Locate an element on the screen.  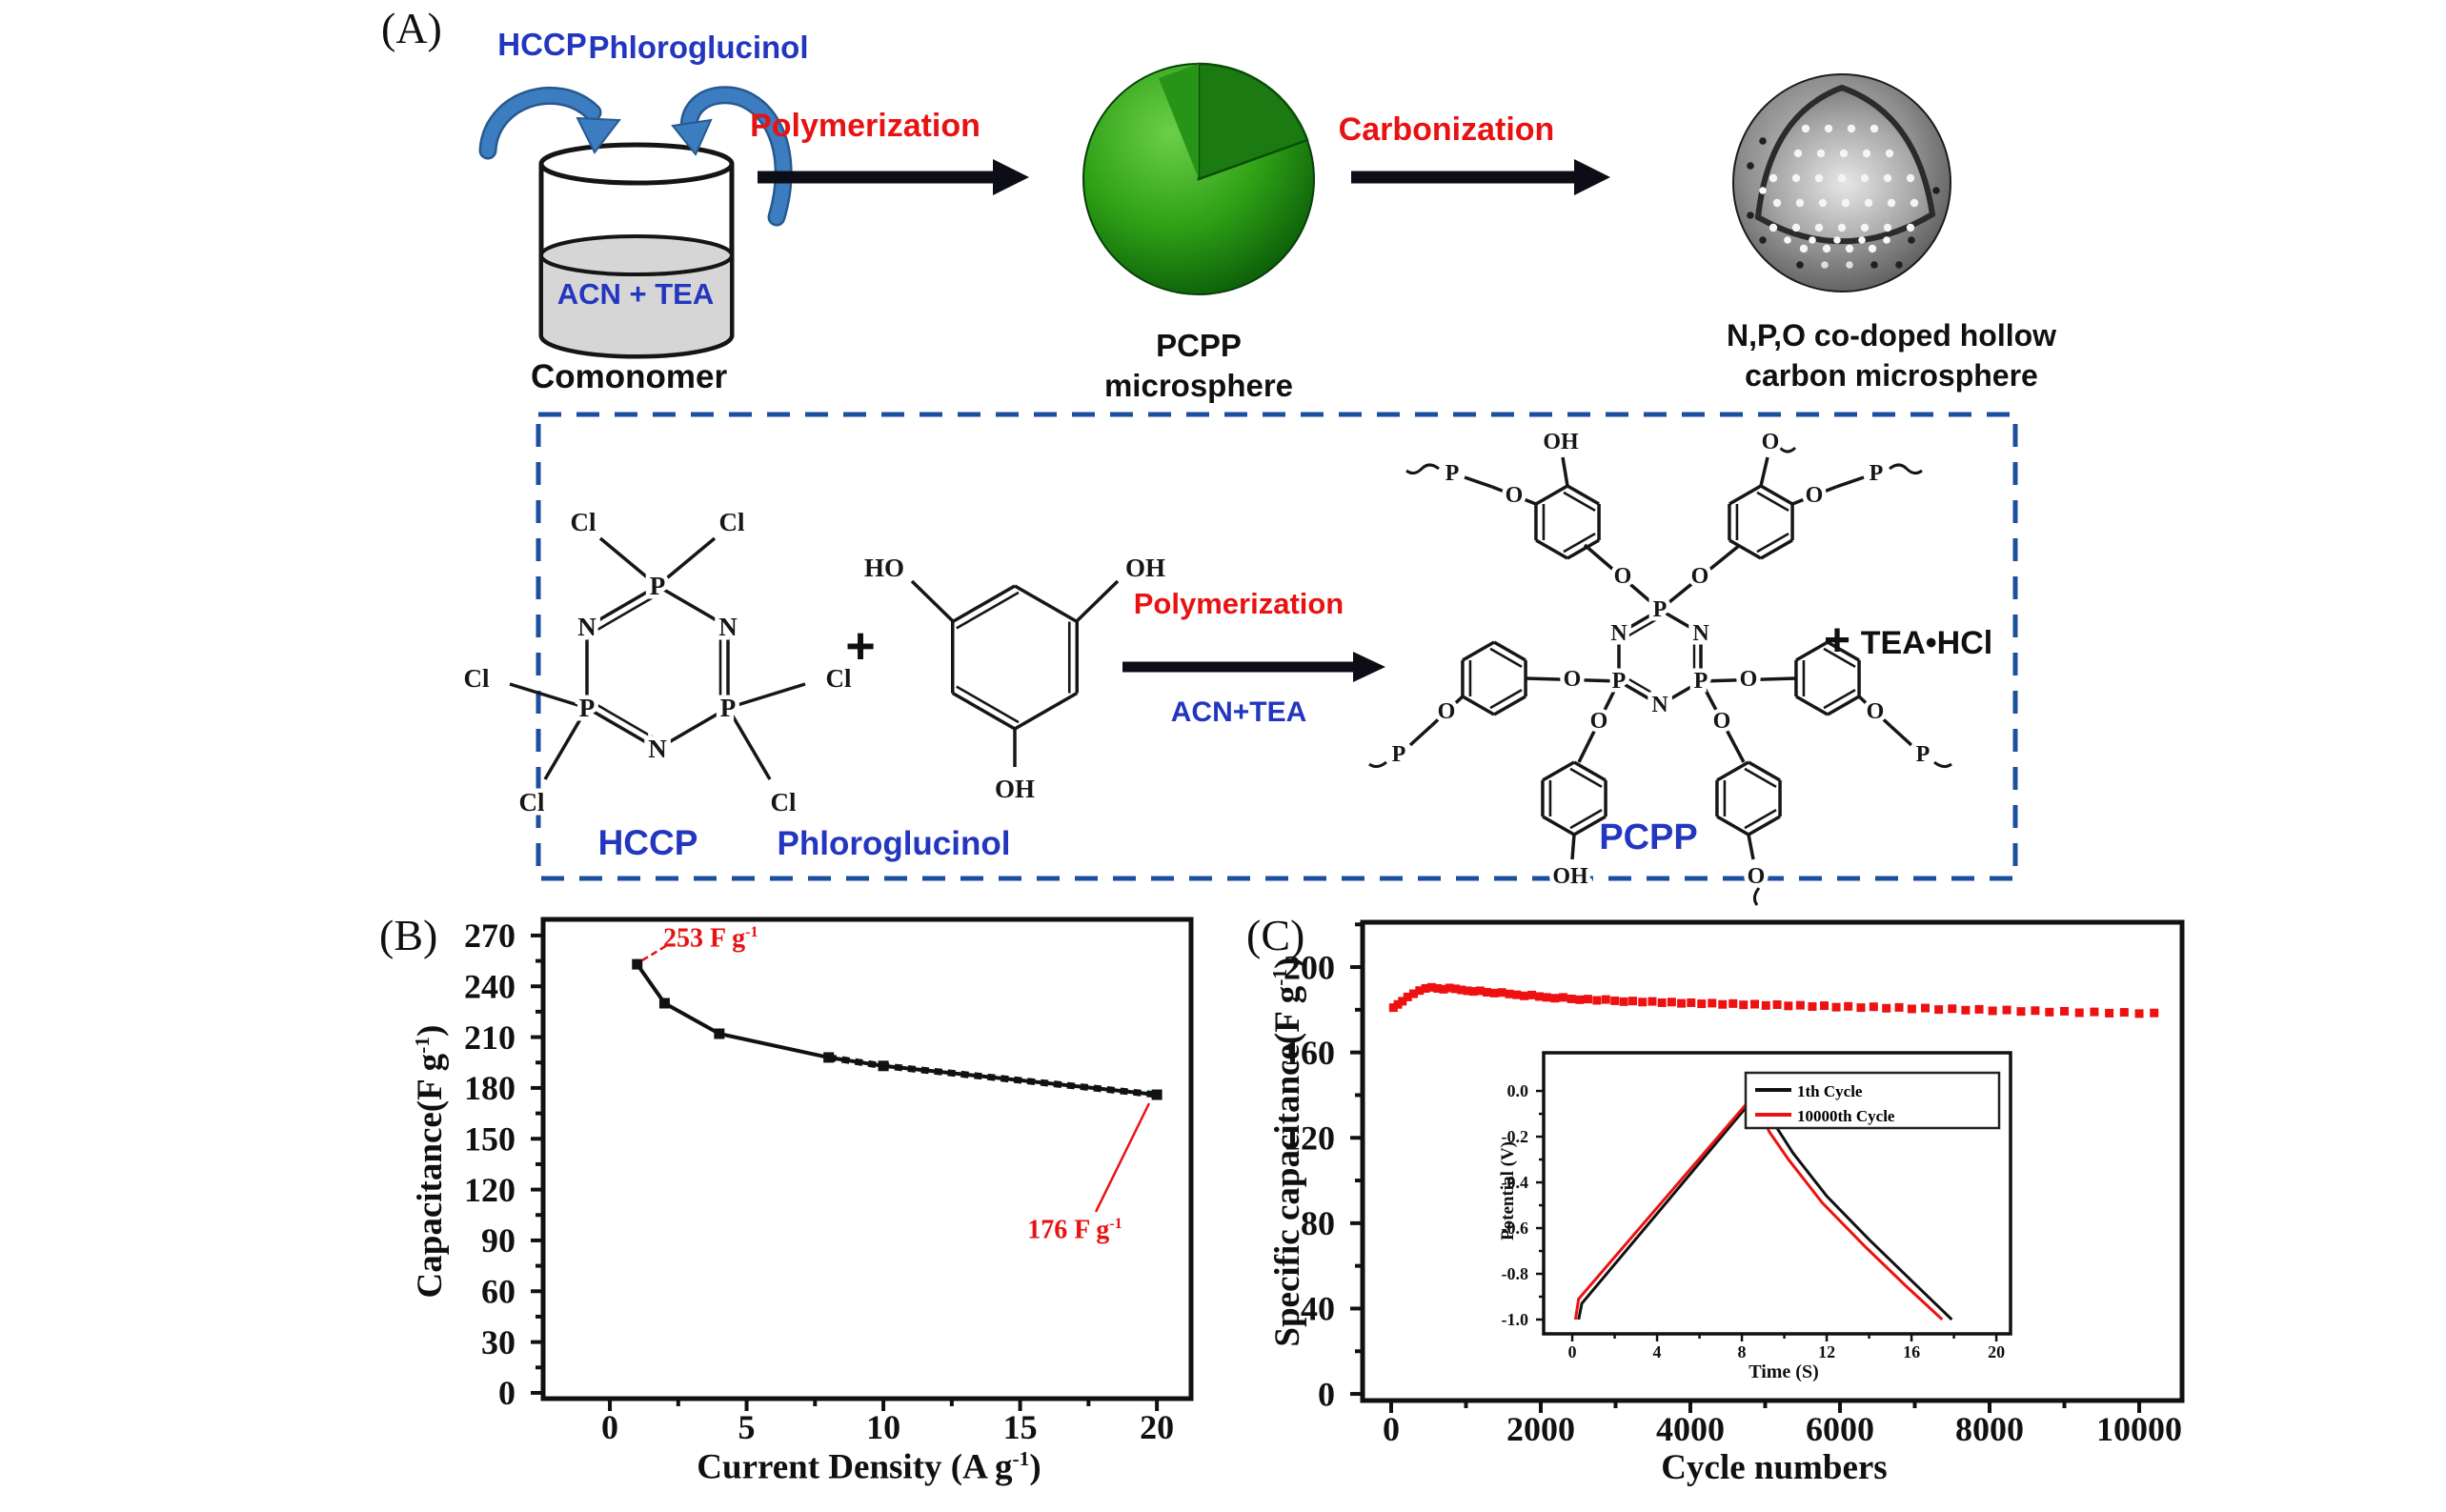
sphere1-caption-line2: microsphere is located at coordinates (1199, 386).